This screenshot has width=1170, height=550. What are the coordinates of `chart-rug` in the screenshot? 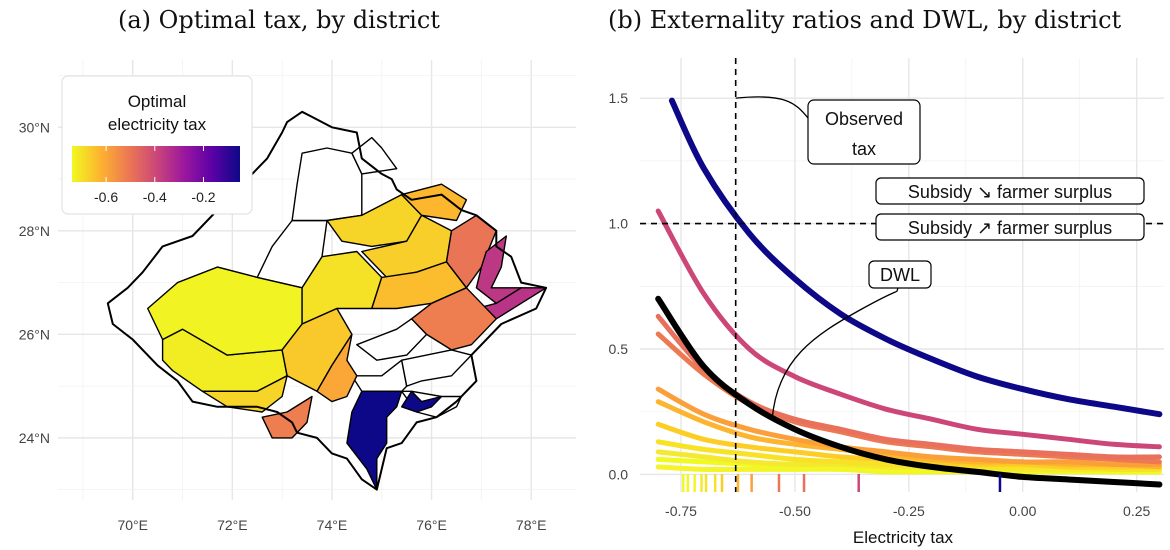 It's located at (842, 483).